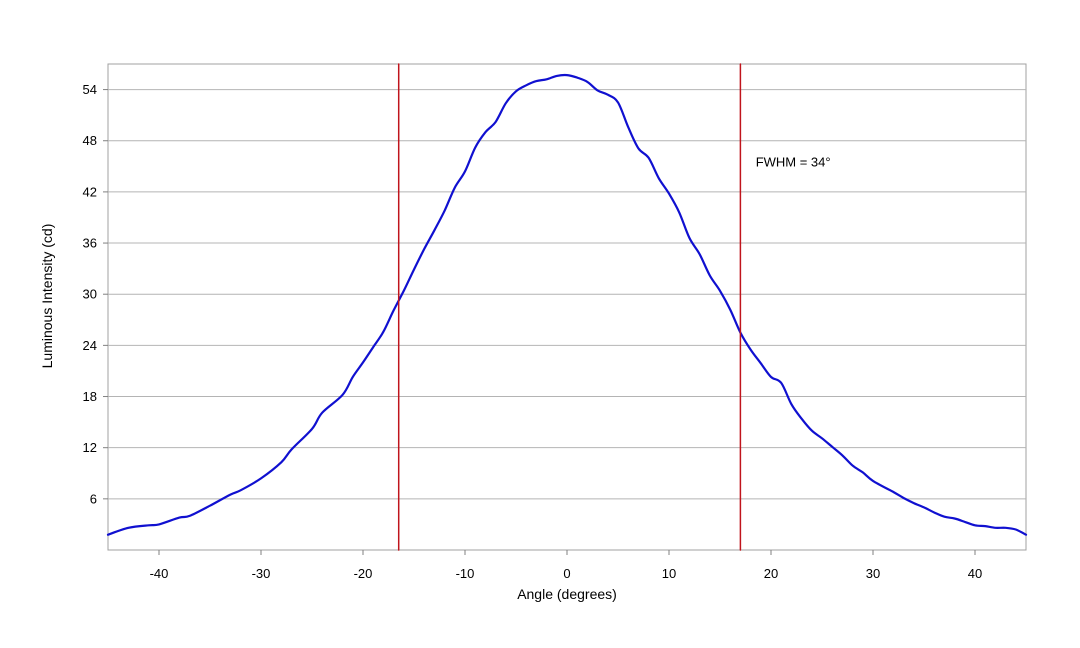 The image size is (1080, 648). What do you see at coordinates (873, 573) in the screenshot?
I see `x-tick-label: 30` at bounding box center [873, 573].